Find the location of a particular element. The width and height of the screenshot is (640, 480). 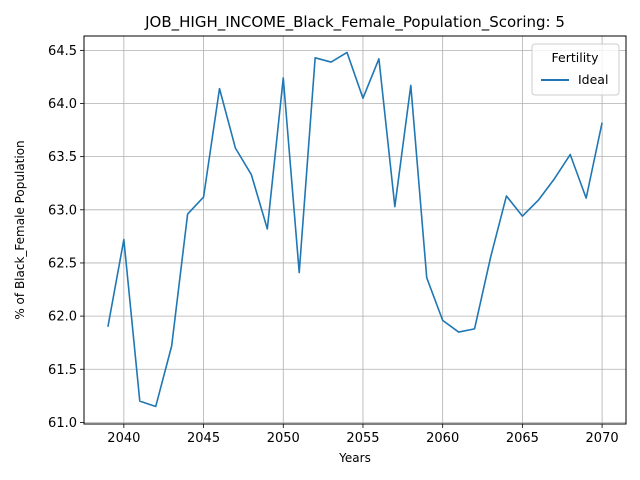

x-axis-title: Years is located at coordinates (354, 458).